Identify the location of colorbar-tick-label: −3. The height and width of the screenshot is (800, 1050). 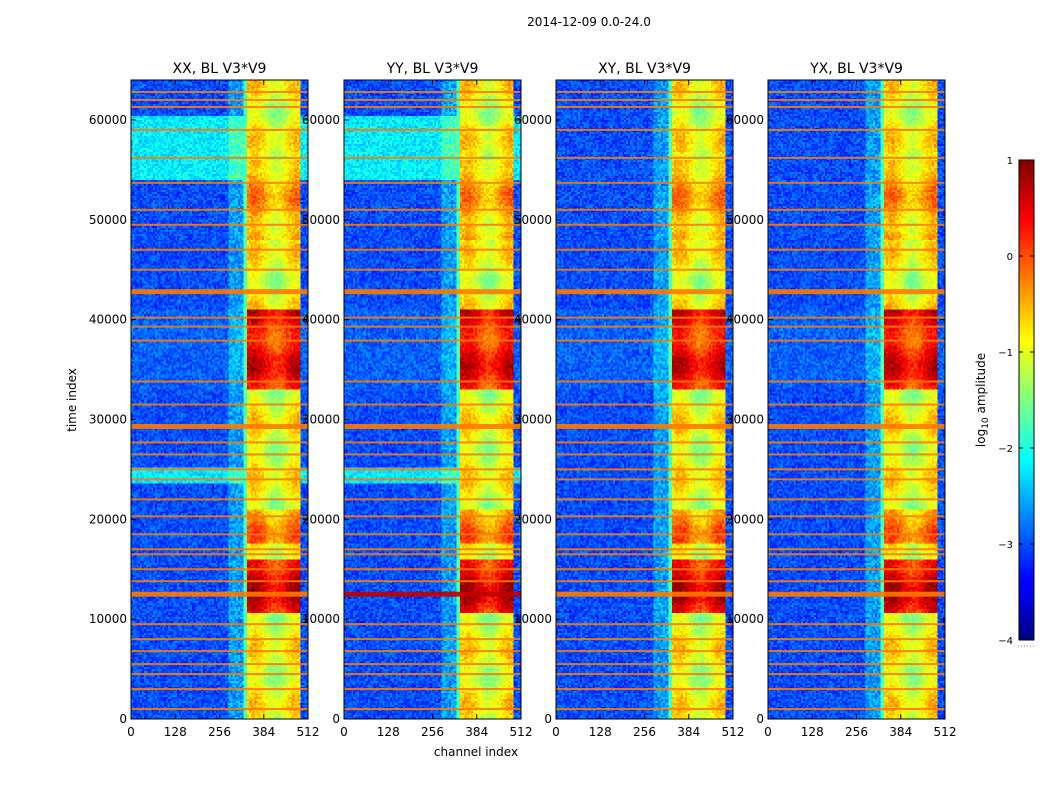
(1005, 545).